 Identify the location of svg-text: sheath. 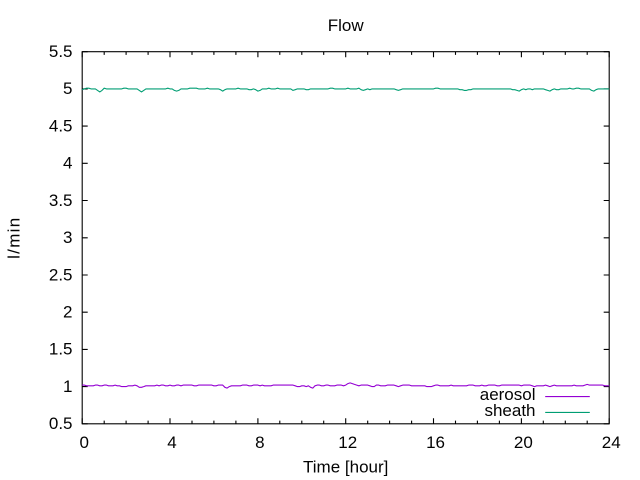
(509, 410).